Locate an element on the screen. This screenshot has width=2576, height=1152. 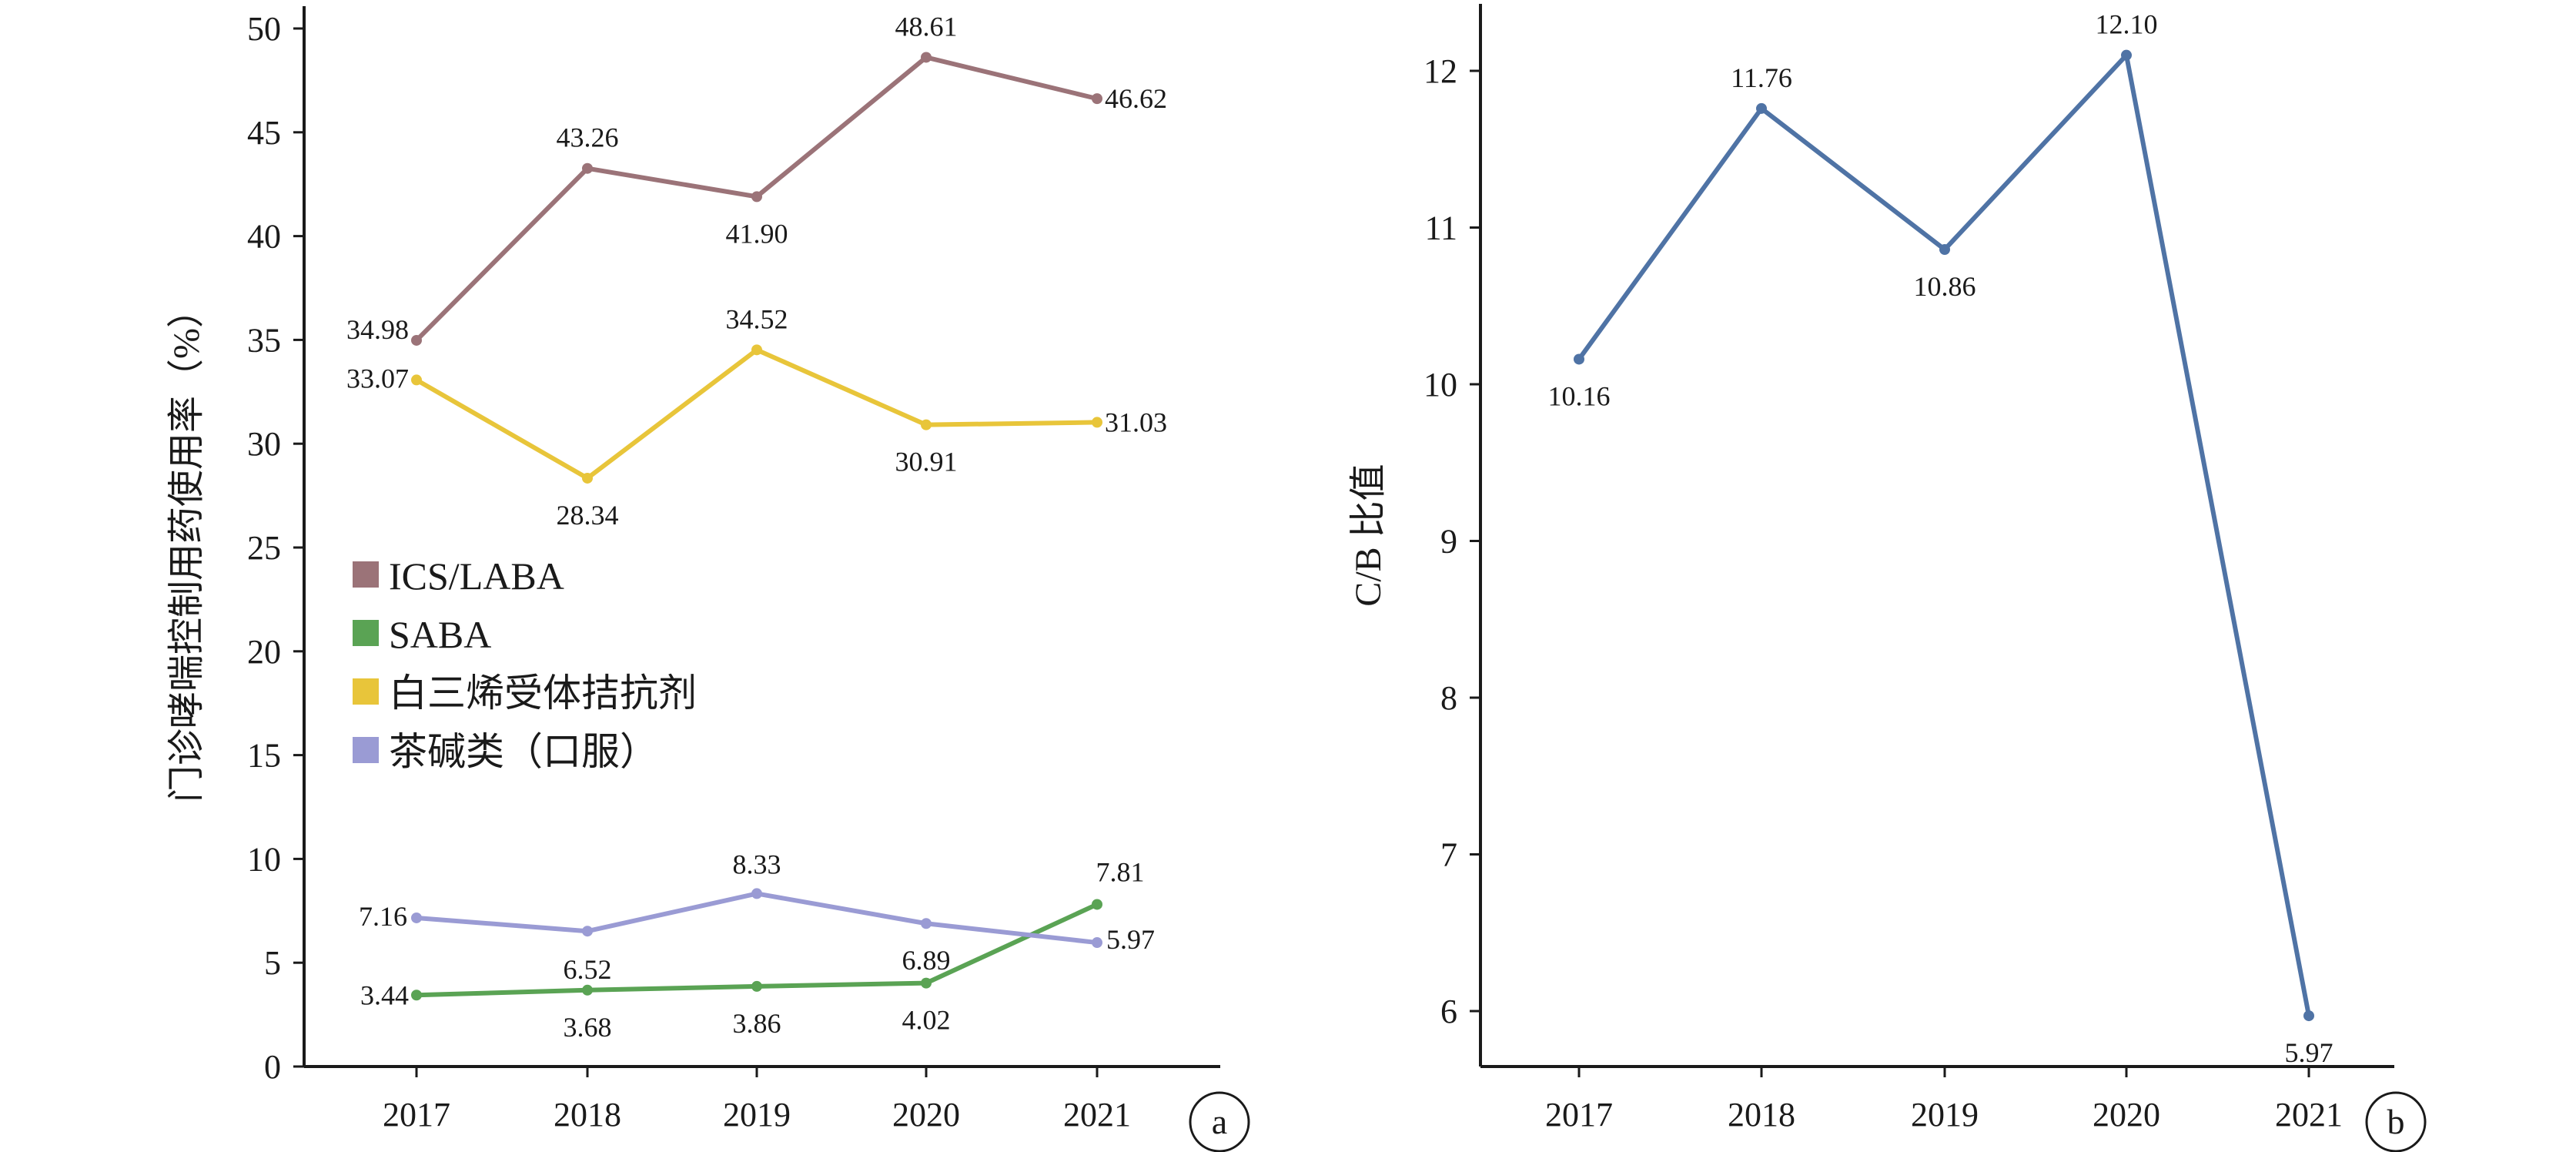
data-label: 11.76 is located at coordinates (1761, 77).